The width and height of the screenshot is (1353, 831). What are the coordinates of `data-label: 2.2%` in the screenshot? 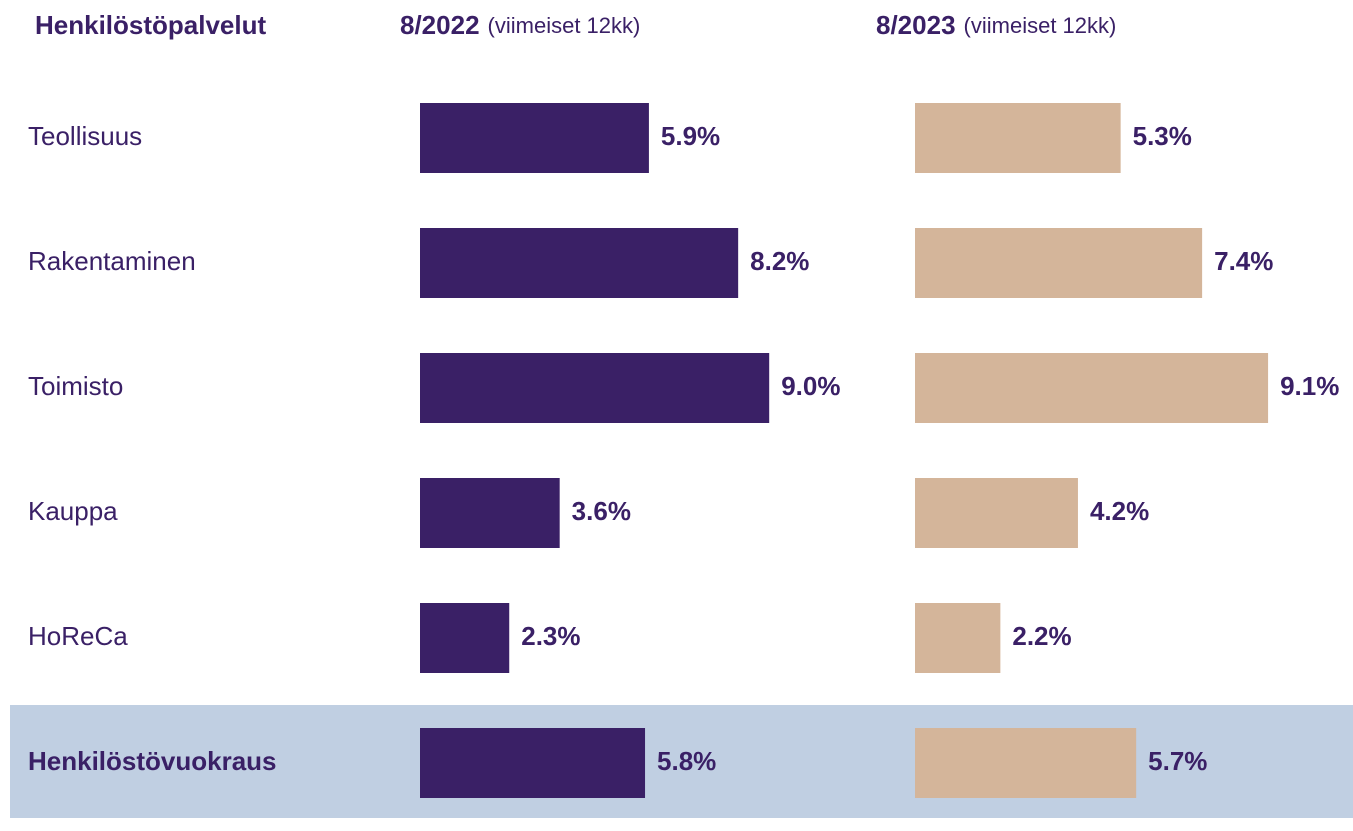 It's located at (1041, 636).